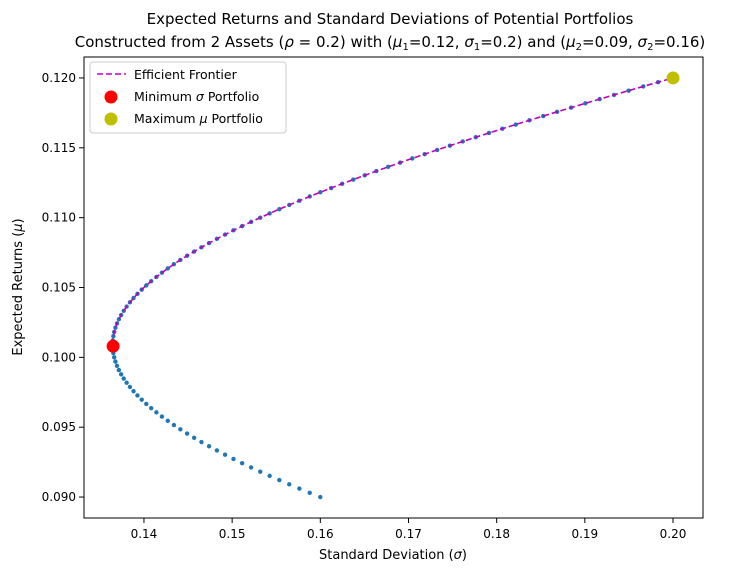  What do you see at coordinates (673, 534) in the screenshot?
I see `x-tick-label: 0.20` at bounding box center [673, 534].